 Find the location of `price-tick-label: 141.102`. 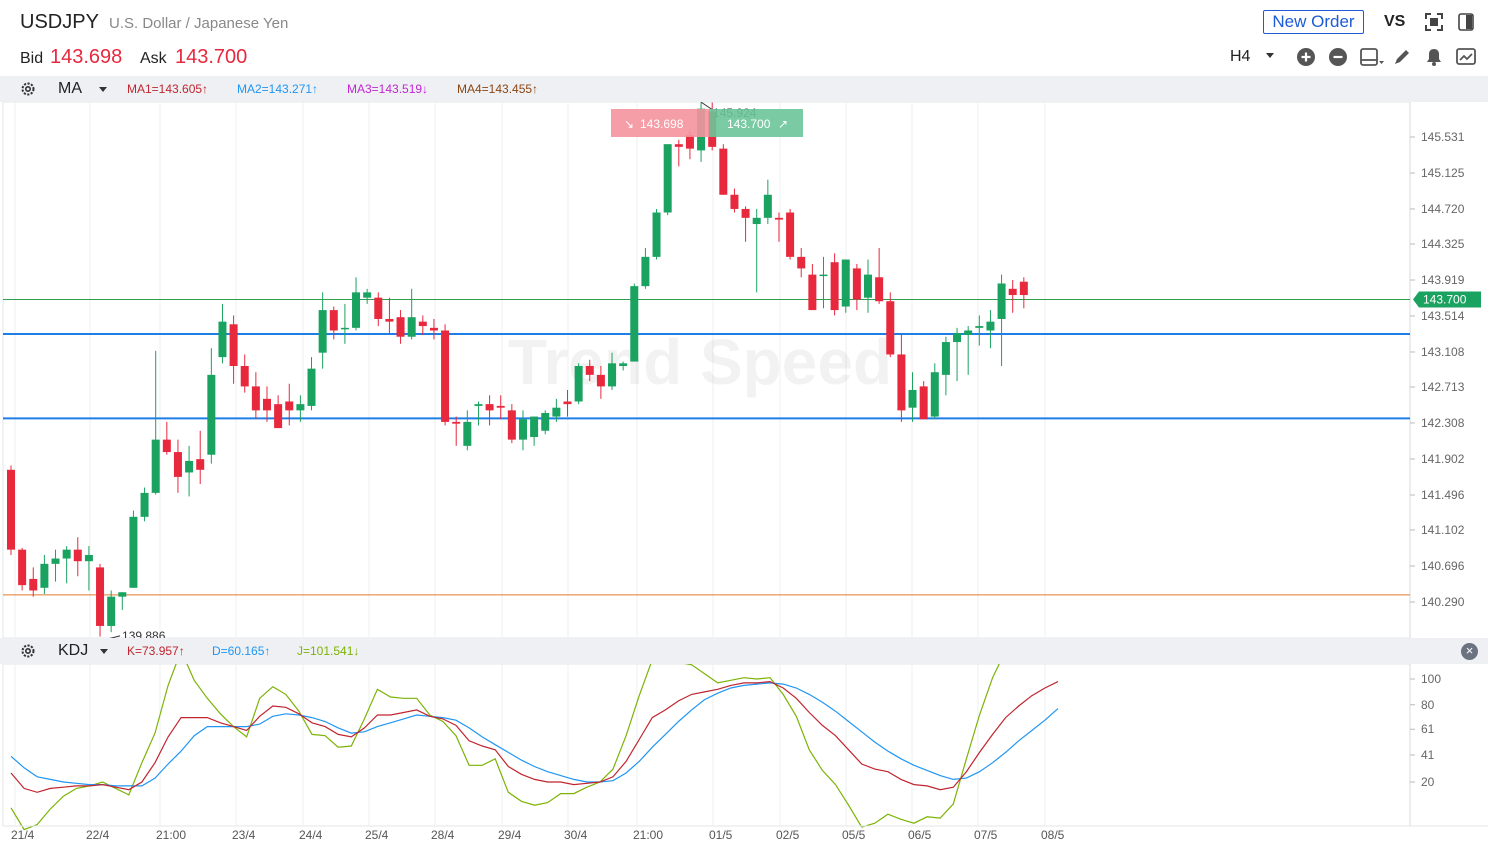

price-tick-label: 141.102 is located at coordinates (1443, 530).